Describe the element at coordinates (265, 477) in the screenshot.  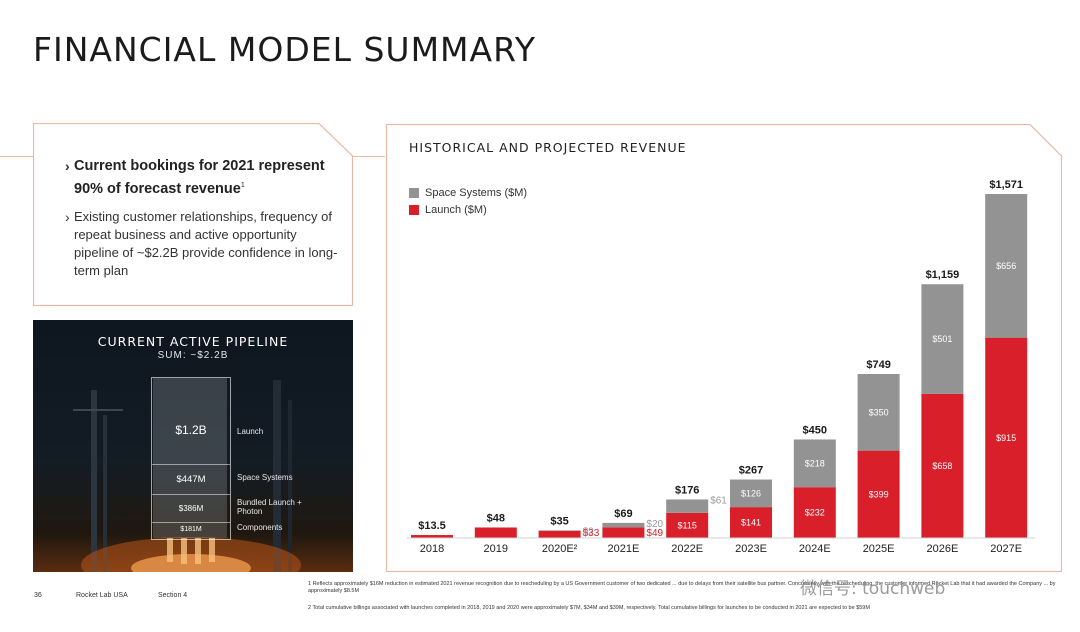
I see `pipeline-label-space: Space Systems` at that location.